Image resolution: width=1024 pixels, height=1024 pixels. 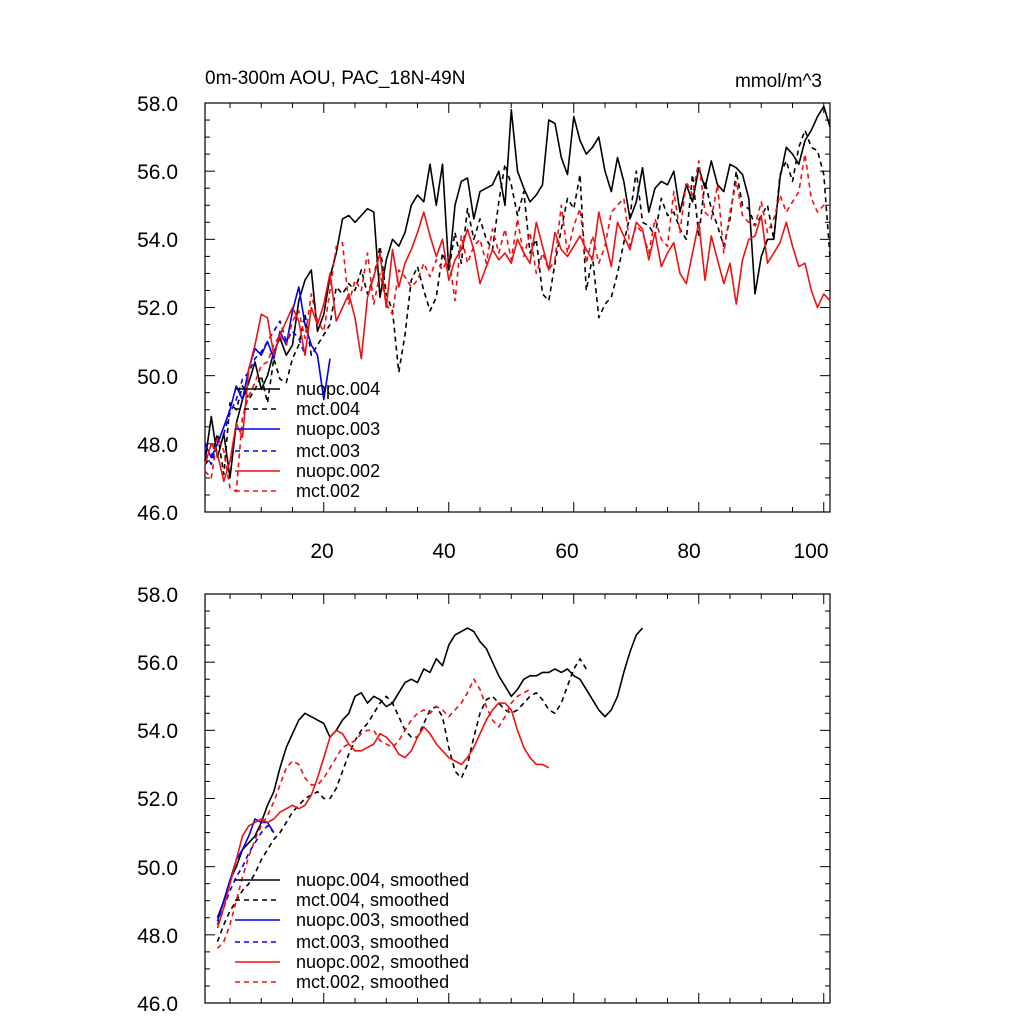 I want to click on top-y-tick-label: 54.0, so click(x=157, y=240).